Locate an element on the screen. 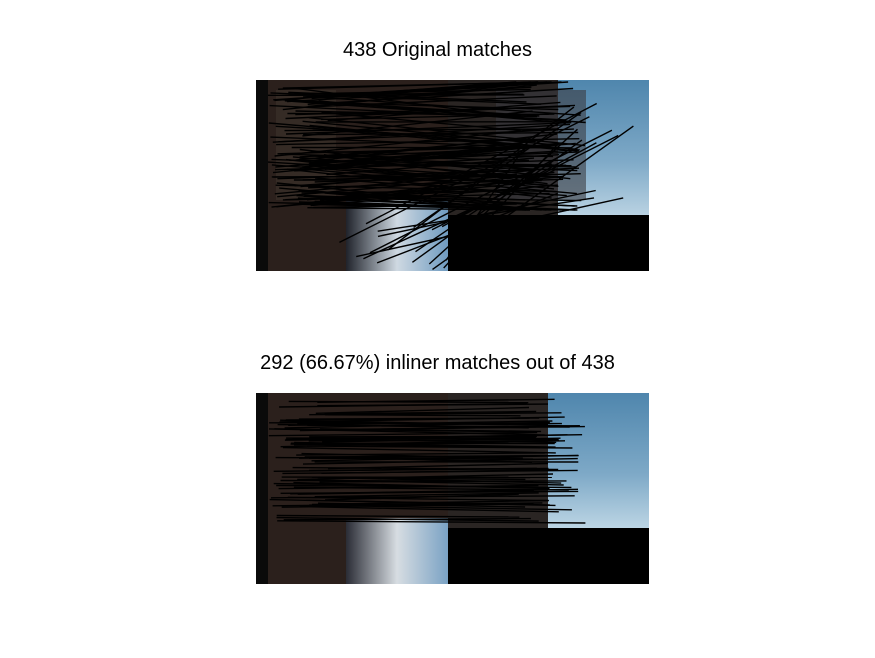 The height and width of the screenshot is (658, 875). inlier-matches-title: 292 (66.67%) inliner matches out of 438 is located at coordinates (437, 363).